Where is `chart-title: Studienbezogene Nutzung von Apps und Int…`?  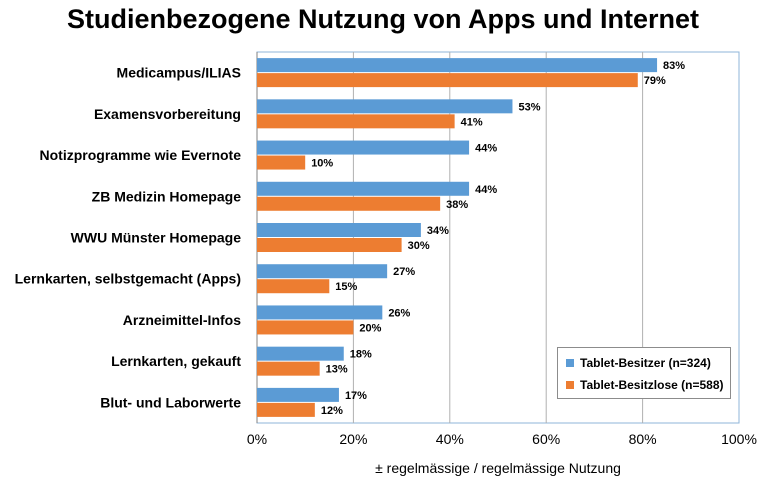
chart-title: Studienbezogene Nutzung von Apps und Int… is located at coordinates (383, 19).